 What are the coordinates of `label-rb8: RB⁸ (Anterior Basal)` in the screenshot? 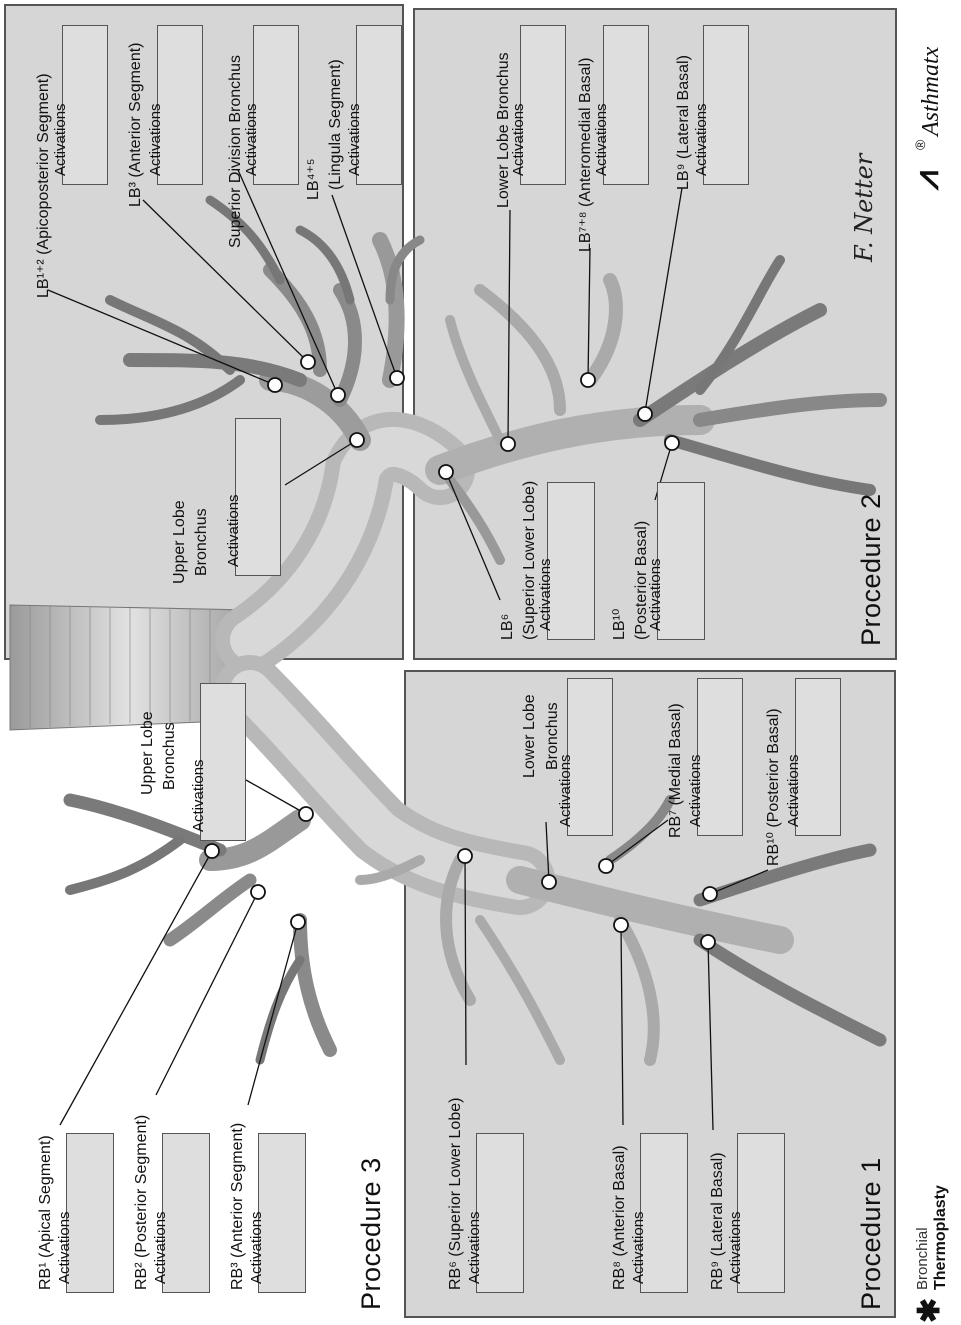 It's located at (619, 1217).